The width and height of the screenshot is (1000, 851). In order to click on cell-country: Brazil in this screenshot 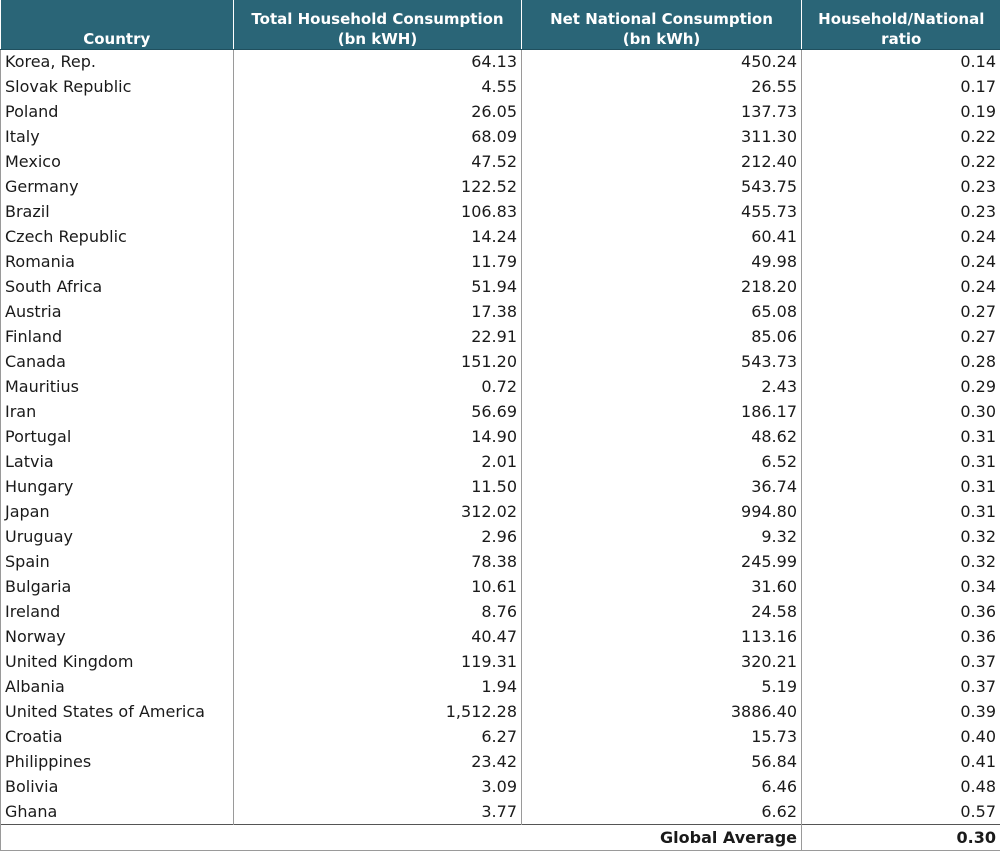, I will do `click(117, 211)`.